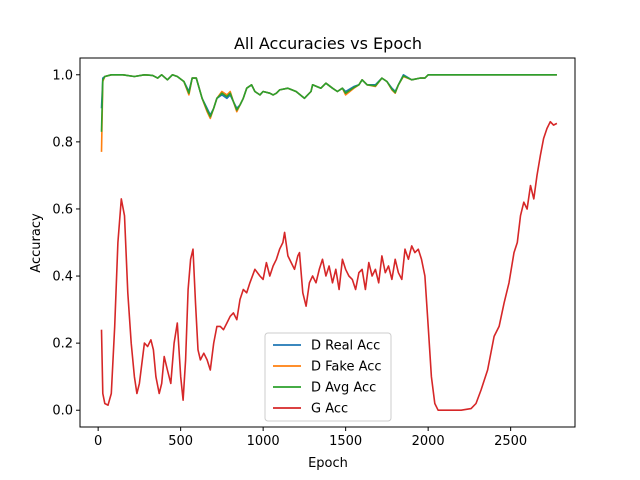  What do you see at coordinates (343, 388) in the screenshot?
I see `legend-label: D Avg Acc` at bounding box center [343, 388].